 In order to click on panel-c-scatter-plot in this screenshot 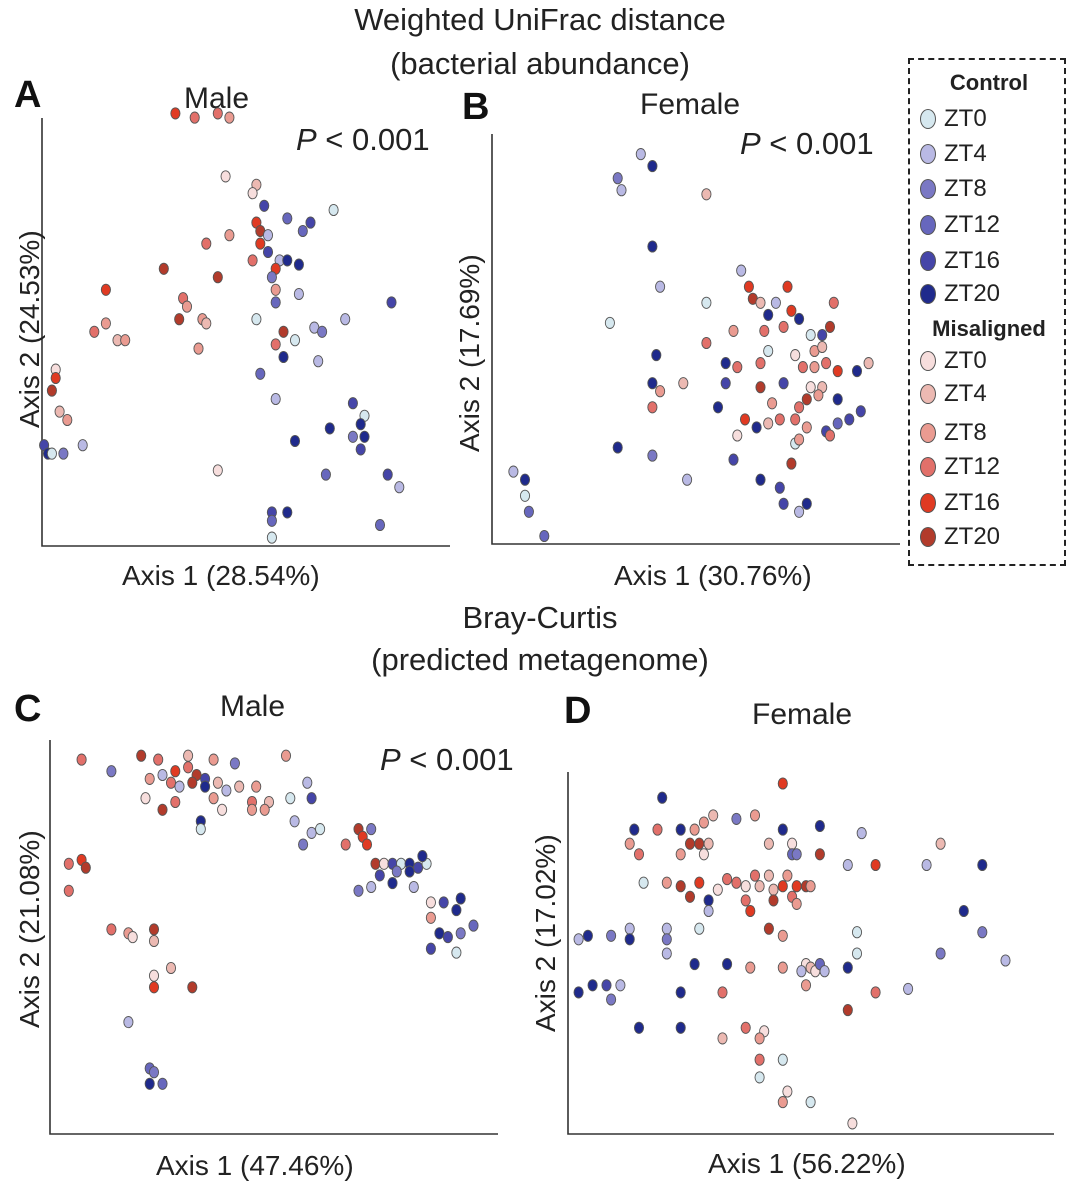, I will do `click(273, 937)`.